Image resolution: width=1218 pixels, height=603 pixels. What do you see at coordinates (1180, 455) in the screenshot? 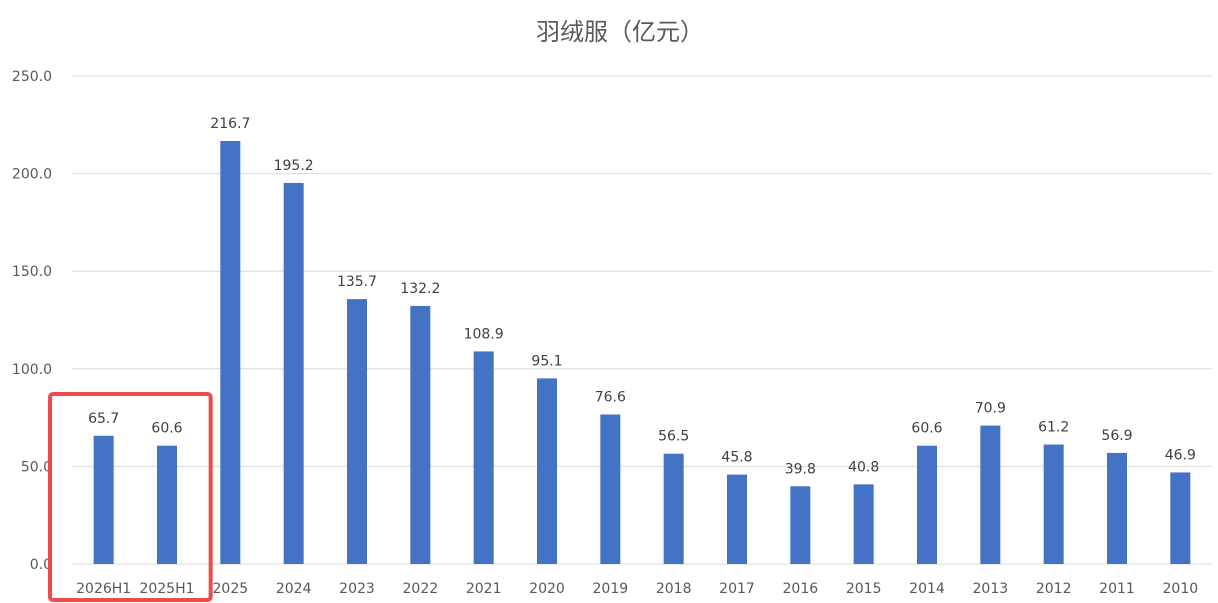
I see `data-label: 46.9` at bounding box center [1180, 455].